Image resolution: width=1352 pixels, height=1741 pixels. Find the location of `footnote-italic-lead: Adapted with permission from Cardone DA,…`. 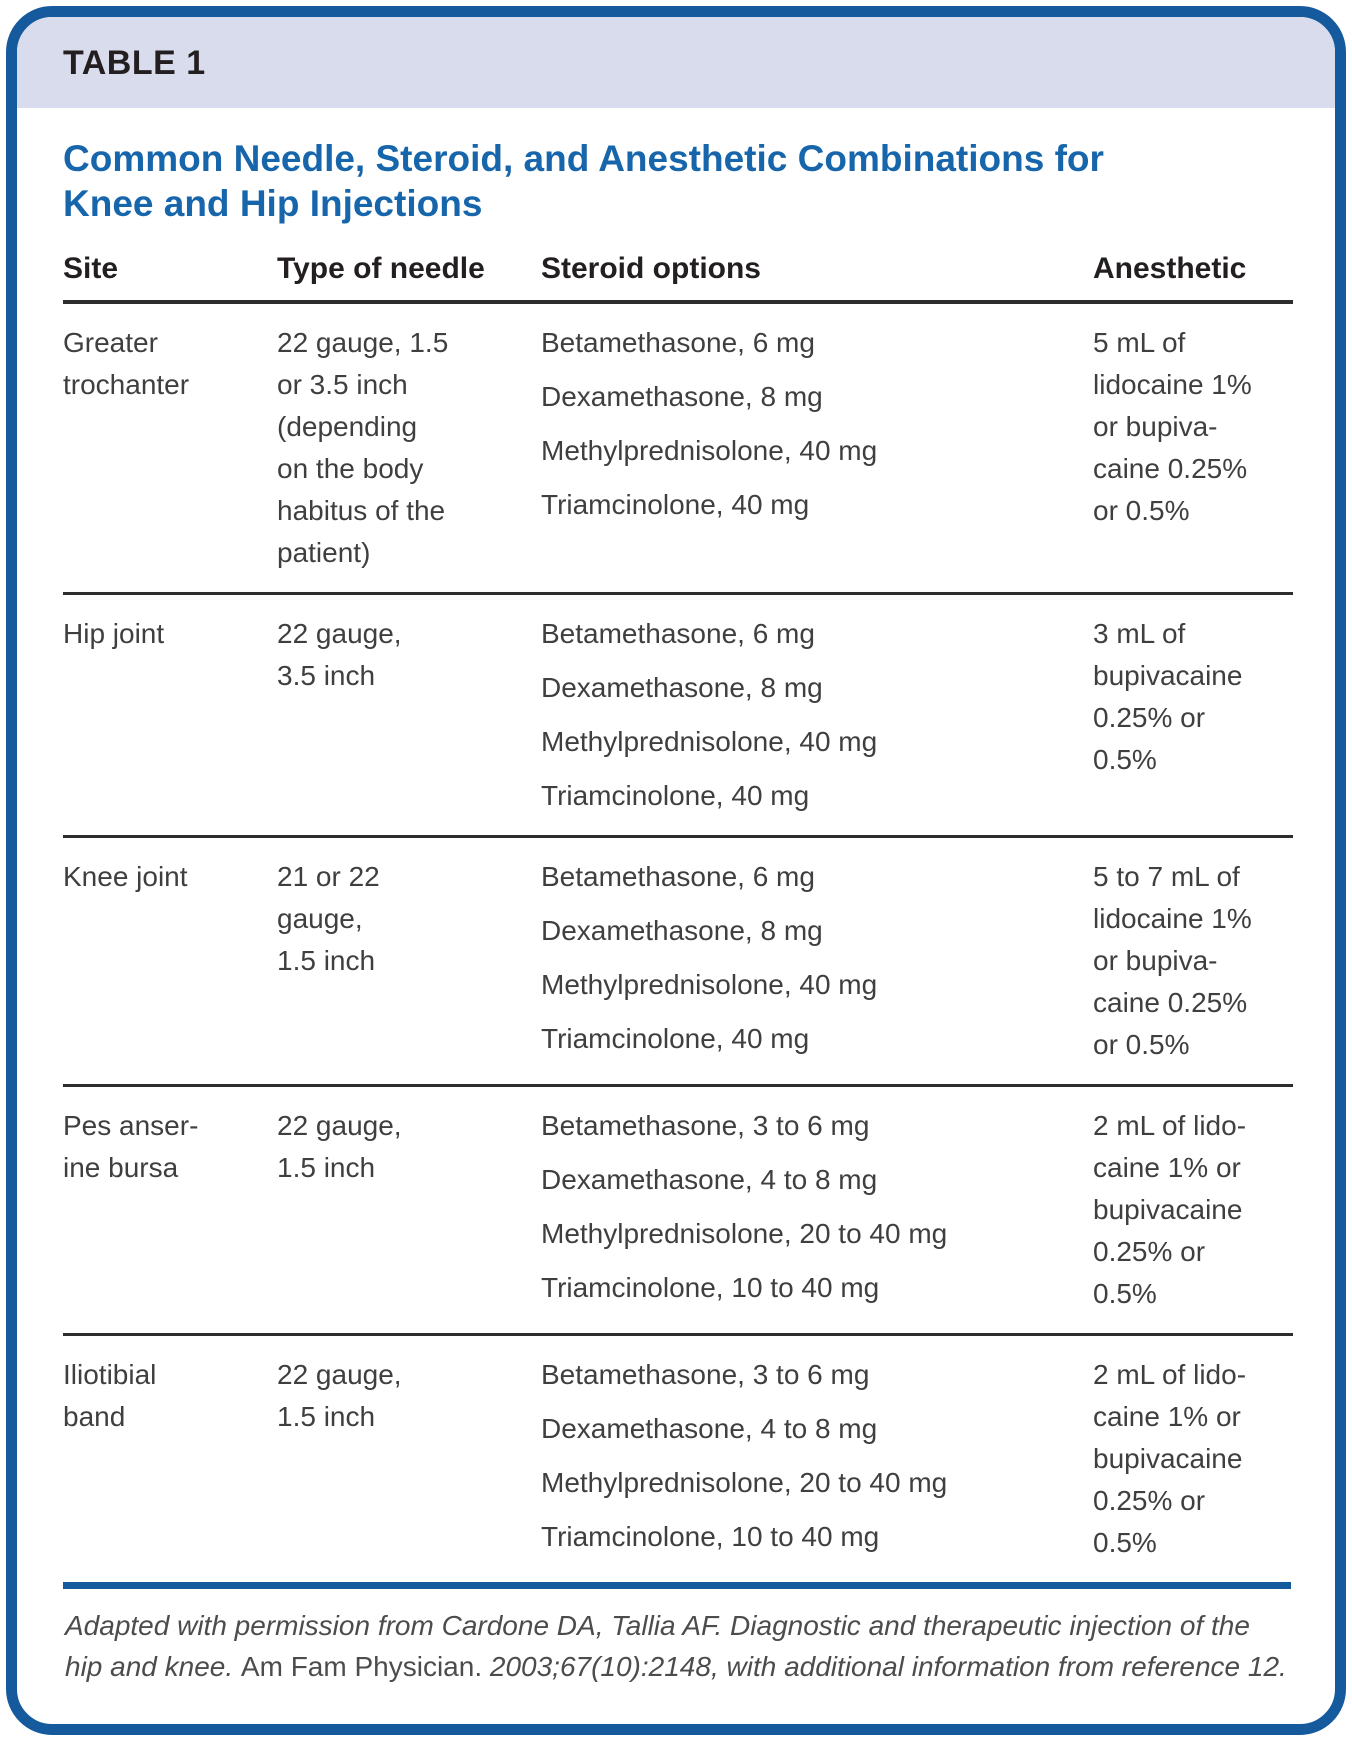

footnote-italic-lead: Adapted with permission from Cardone DA,… is located at coordinates (657, 1646).